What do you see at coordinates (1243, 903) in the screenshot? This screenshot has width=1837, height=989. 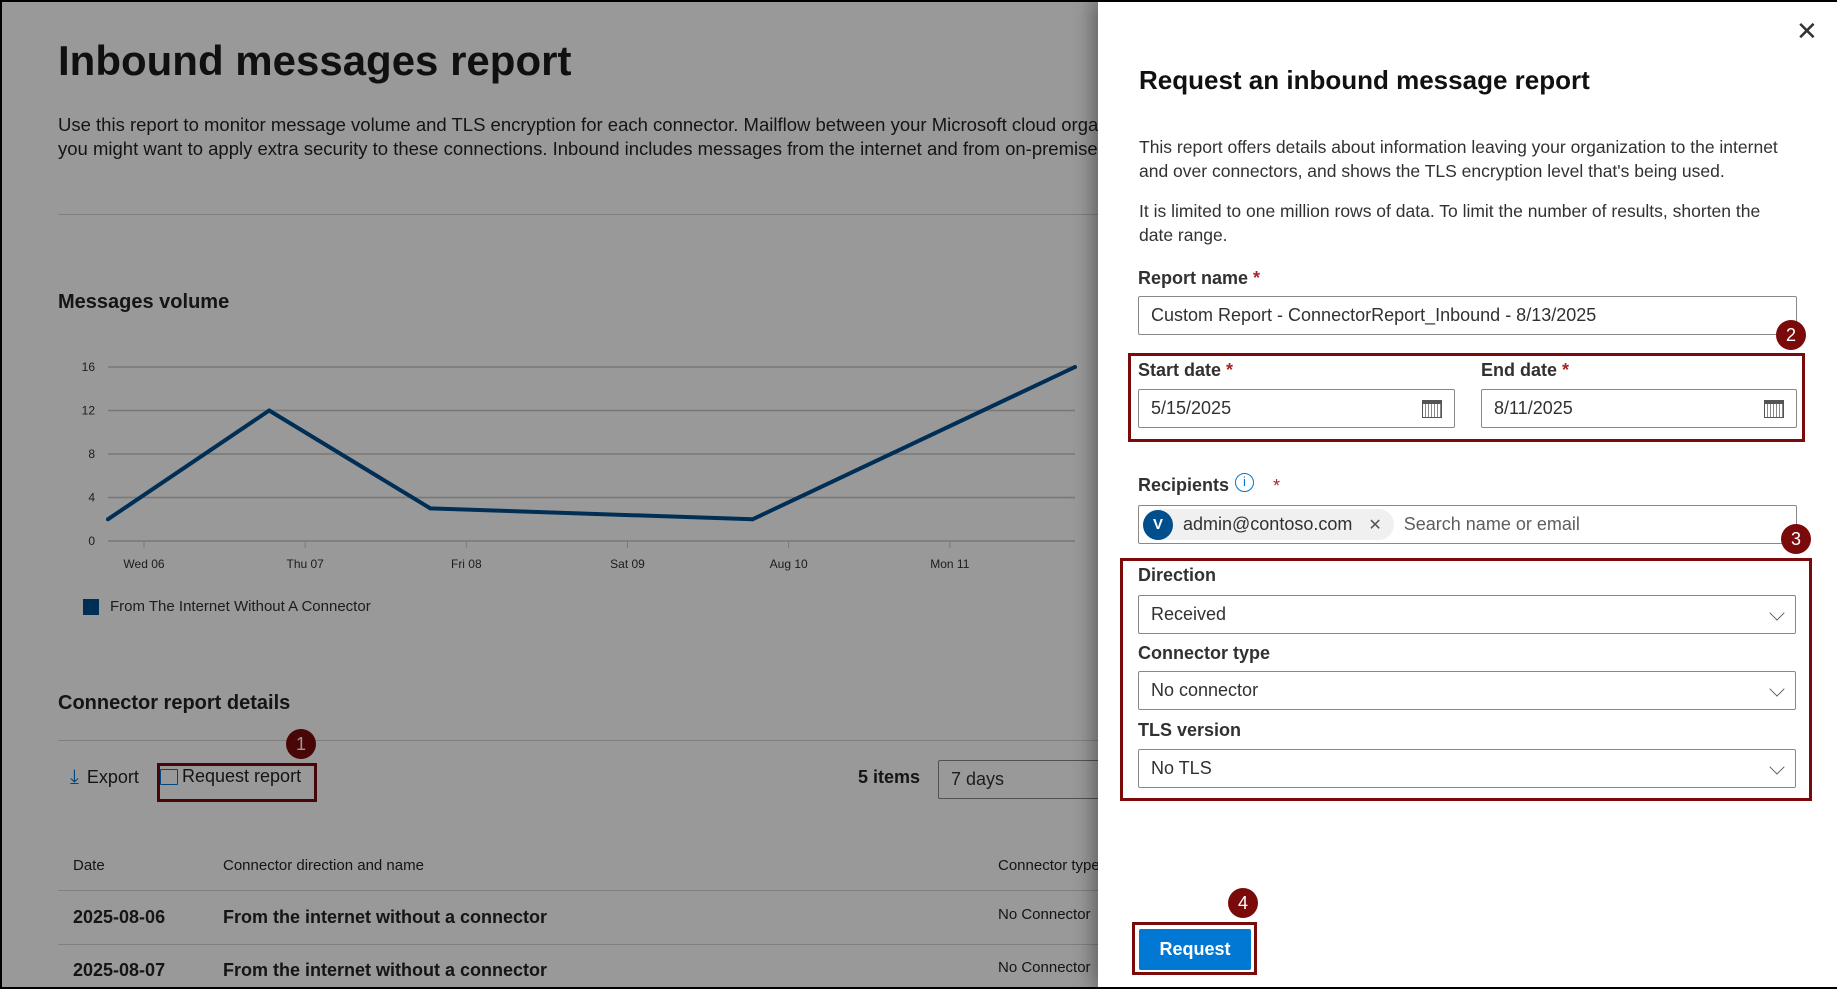 I see `annotation-badge-4: 4` at bounding box center [1243, 903].